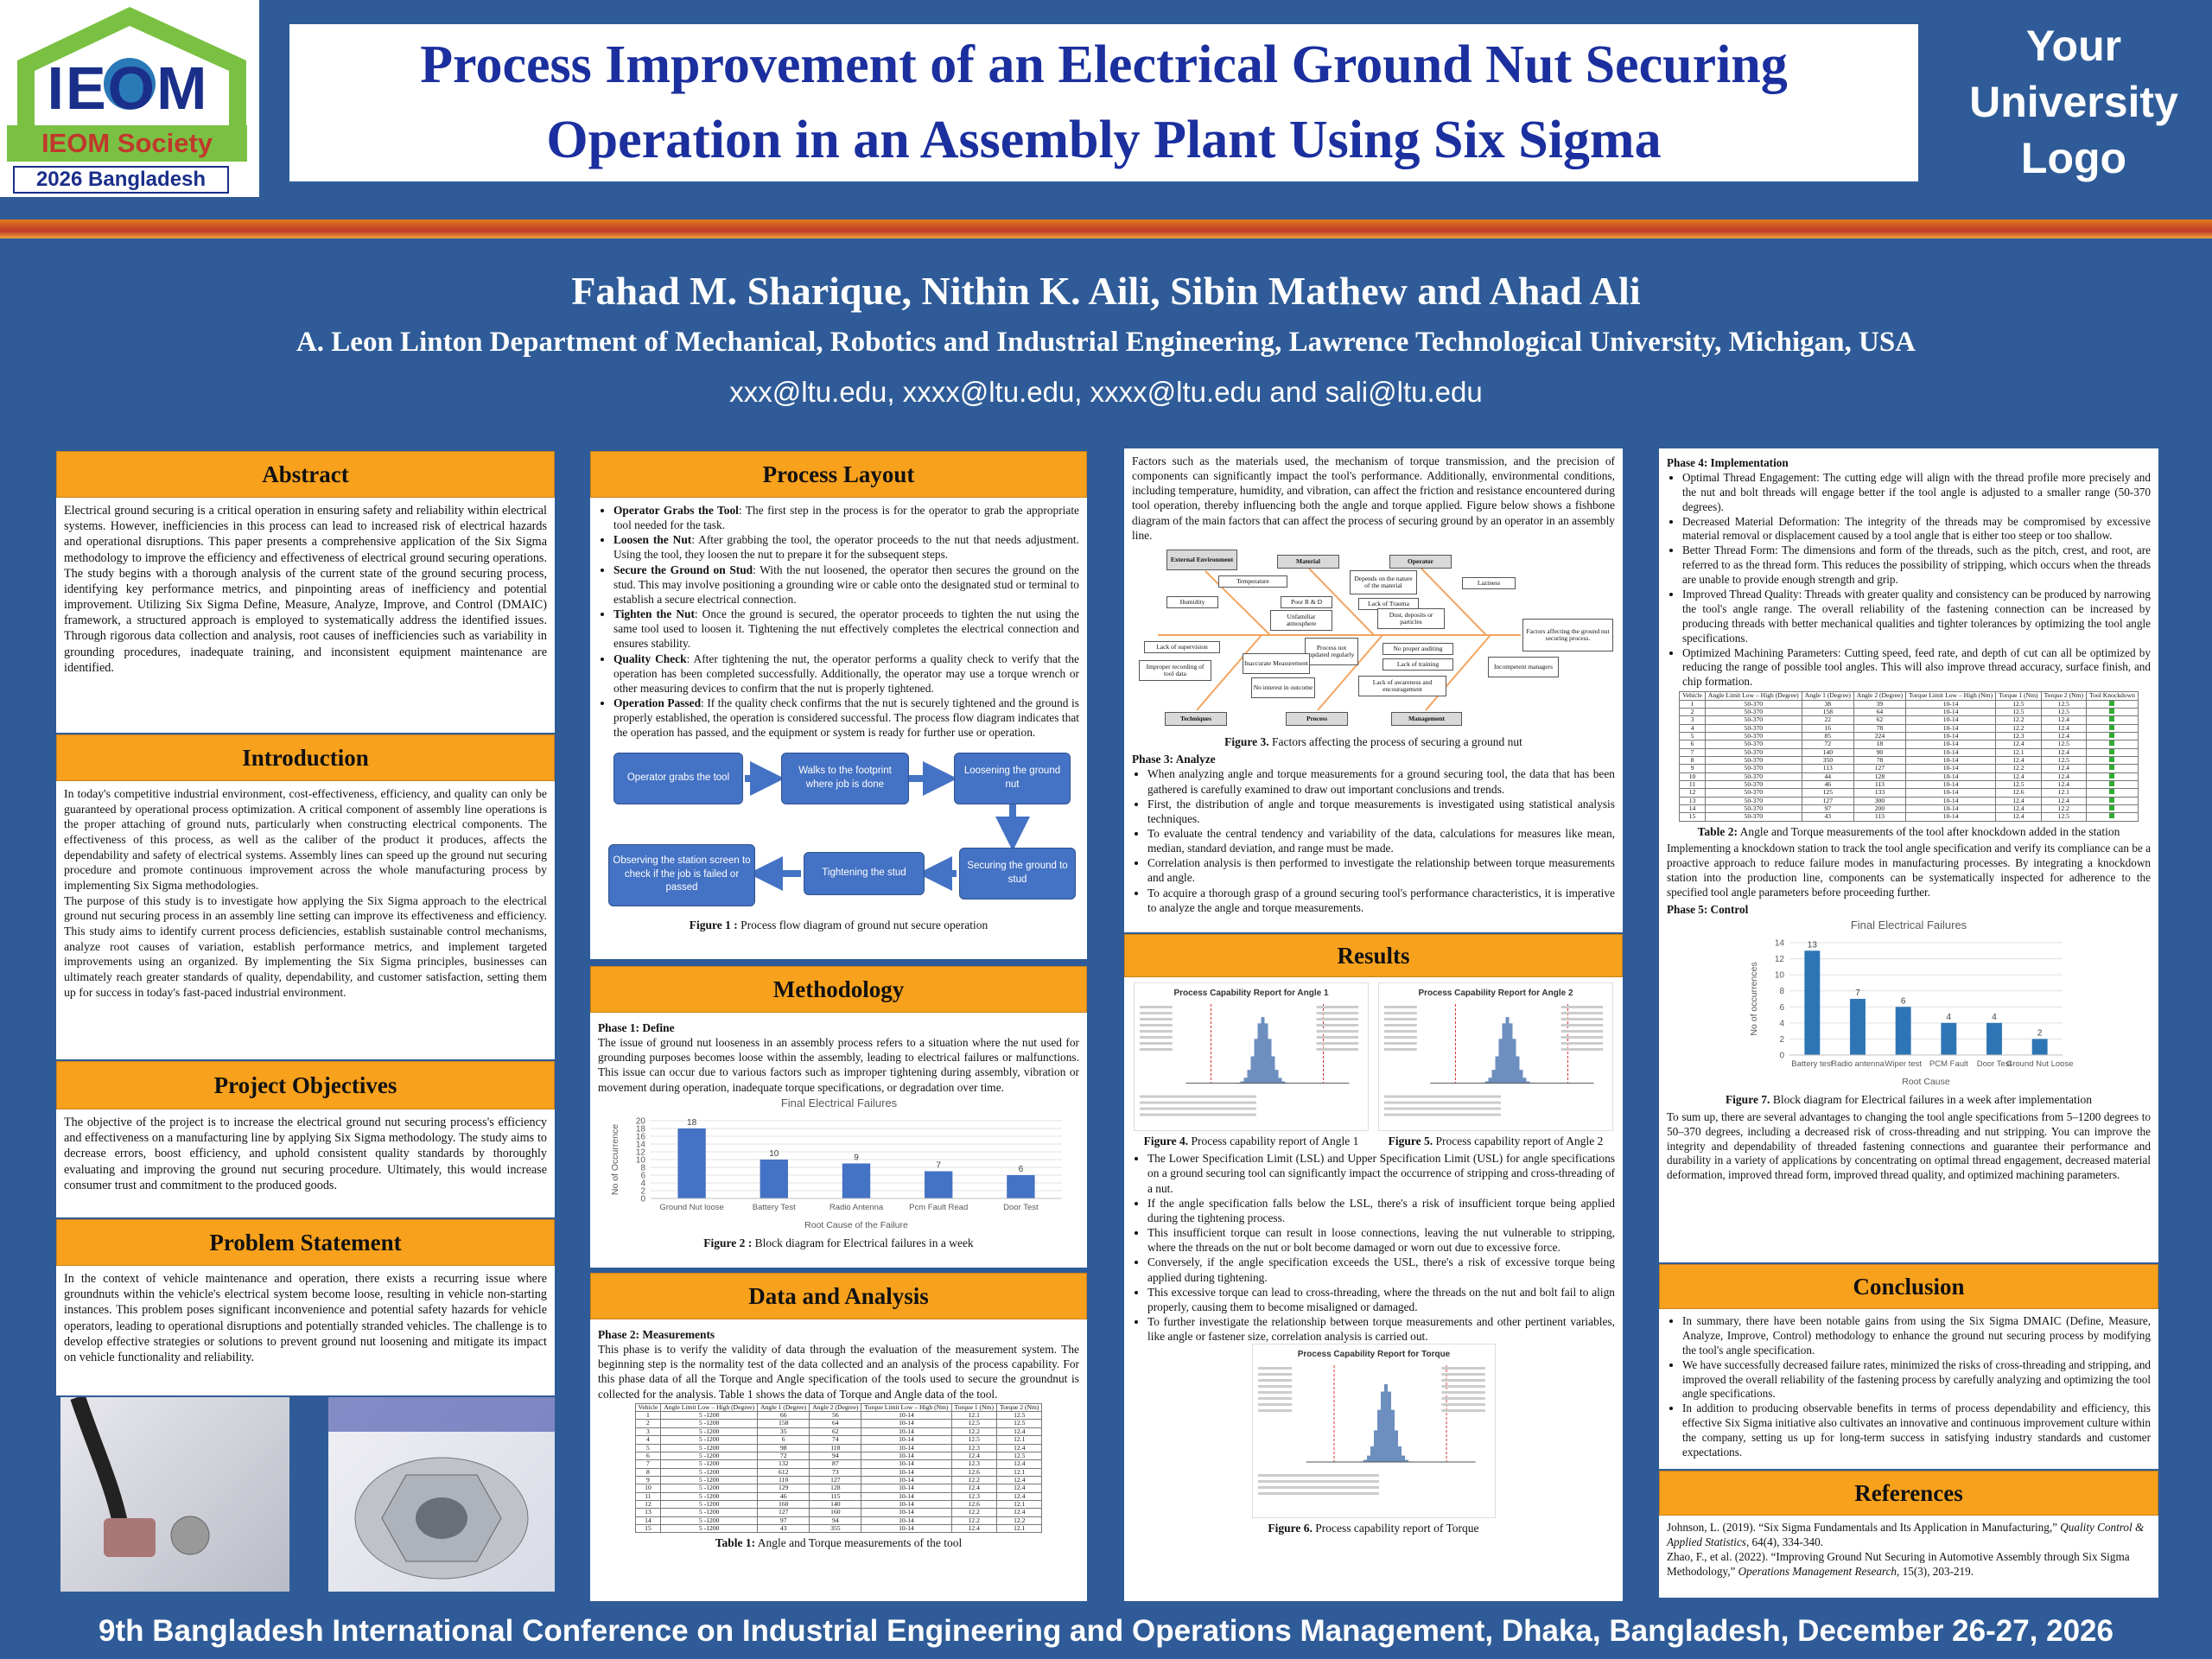 The image size is (2212, 1659). What do you see at coordinates (783, 1447) in the screenshot?
I see `table-cell: 98` at bounding box center [783, 1447].